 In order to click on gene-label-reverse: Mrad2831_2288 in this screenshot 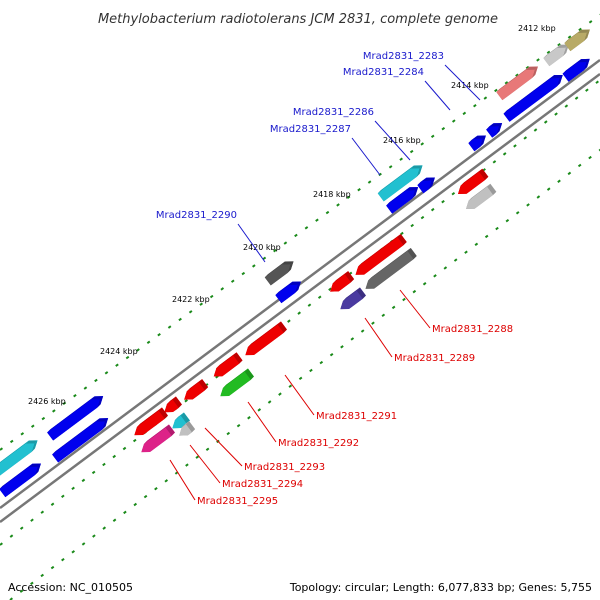, I will do `click(472, 329)`.